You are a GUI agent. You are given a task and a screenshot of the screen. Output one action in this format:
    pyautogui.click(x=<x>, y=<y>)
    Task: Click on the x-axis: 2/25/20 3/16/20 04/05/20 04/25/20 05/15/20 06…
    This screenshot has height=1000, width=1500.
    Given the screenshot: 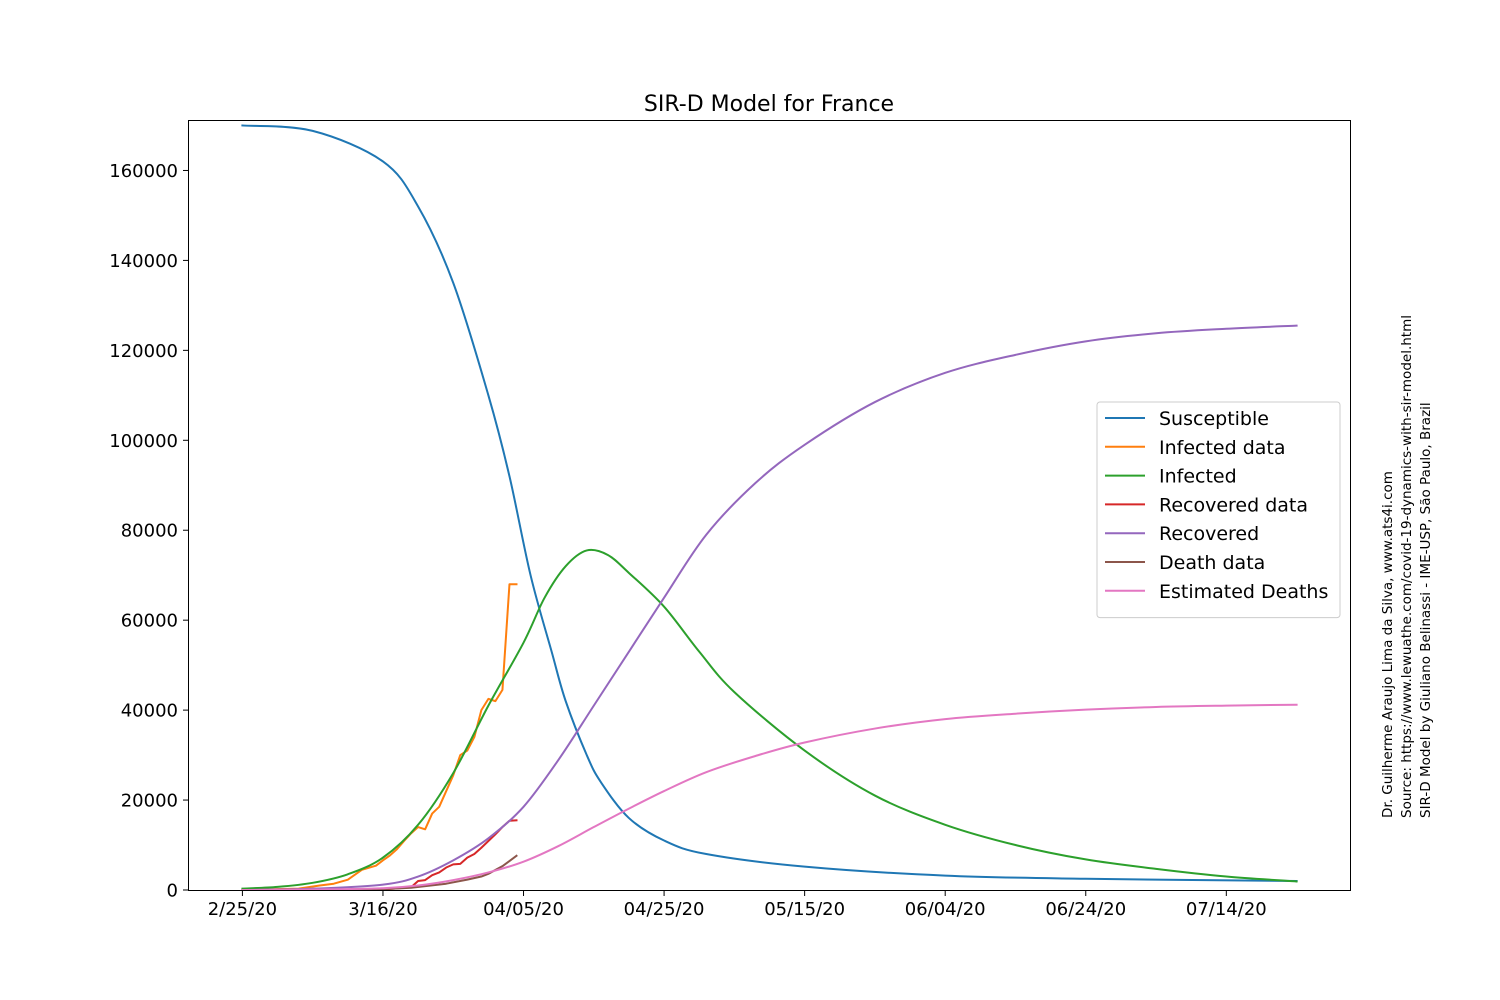 What is the action you would take?
    pyautogui.click(x=737, y=905)
    